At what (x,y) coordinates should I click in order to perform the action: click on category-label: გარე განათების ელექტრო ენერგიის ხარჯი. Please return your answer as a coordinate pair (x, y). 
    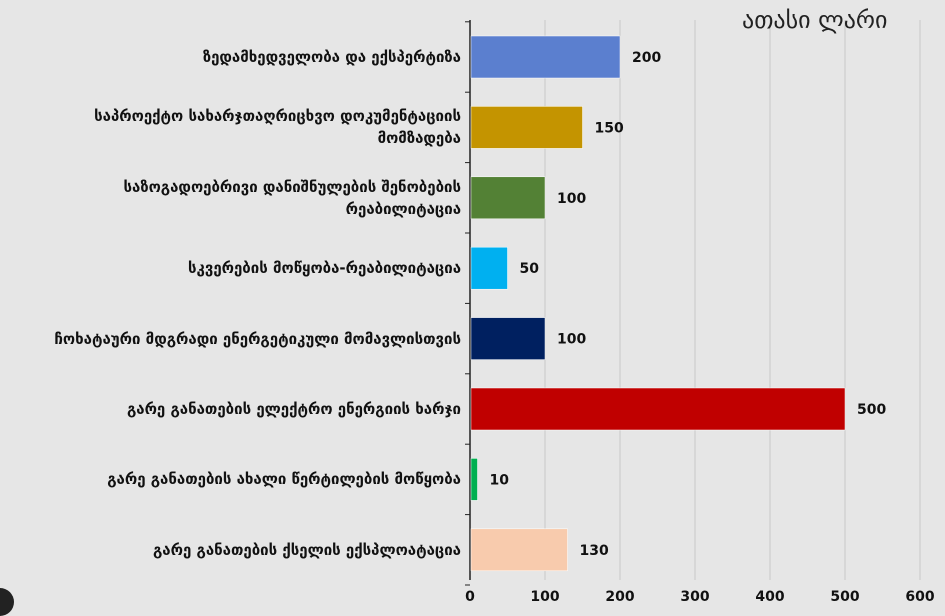
    Looking at the image, I should click on (293, 409).